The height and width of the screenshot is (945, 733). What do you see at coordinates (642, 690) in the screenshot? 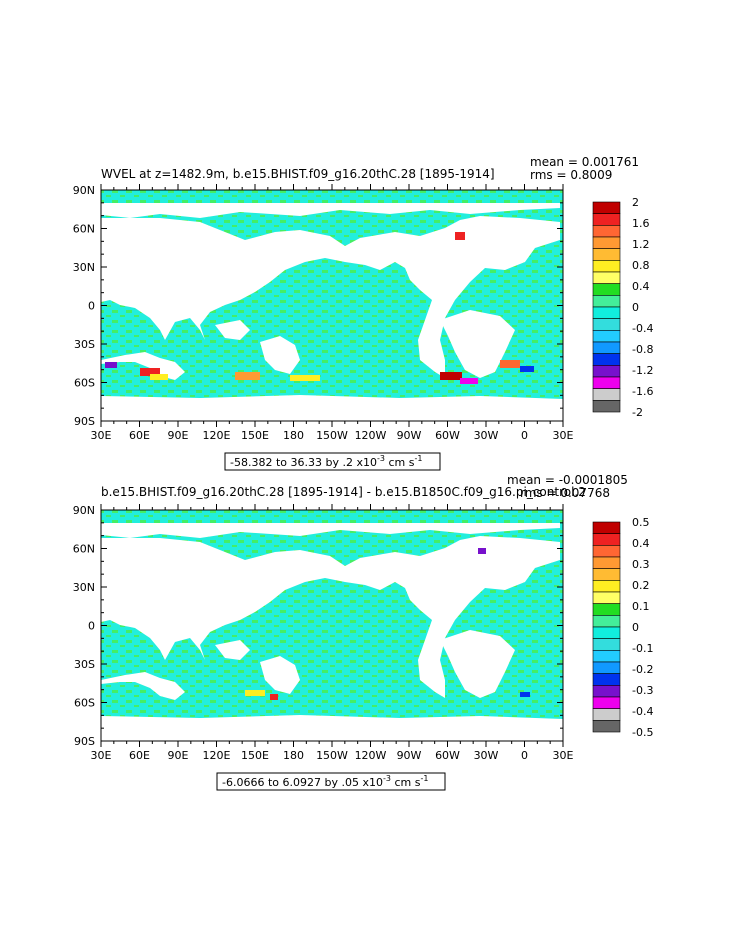
I see `colorbar-label: -0.3` at bounding box center [642, 690].